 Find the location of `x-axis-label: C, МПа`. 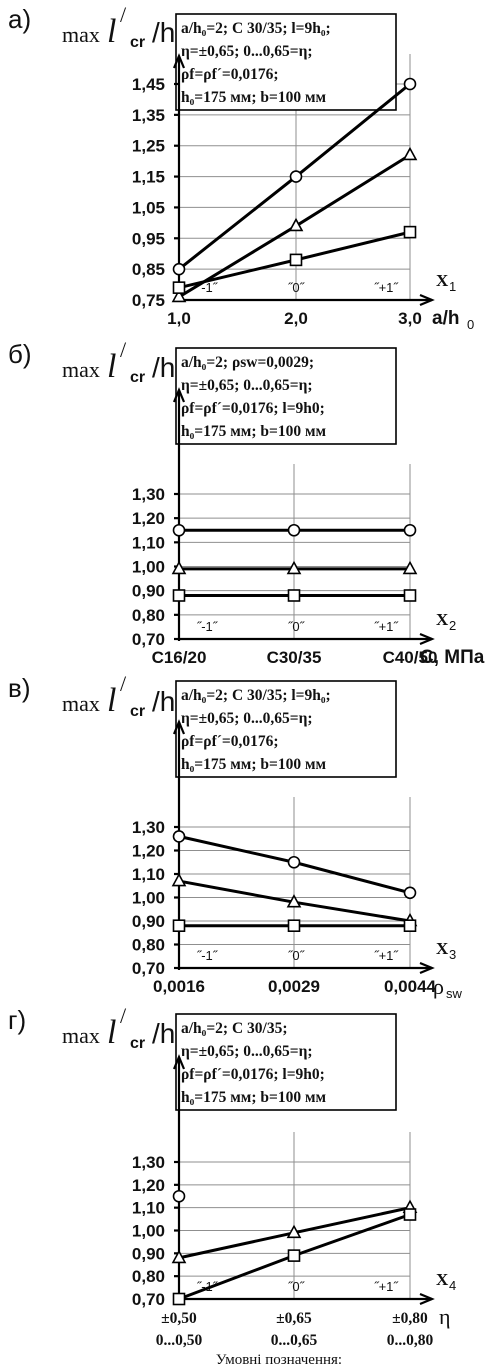

x-axis-label: C, МПа is located at coordinates (452, 657).